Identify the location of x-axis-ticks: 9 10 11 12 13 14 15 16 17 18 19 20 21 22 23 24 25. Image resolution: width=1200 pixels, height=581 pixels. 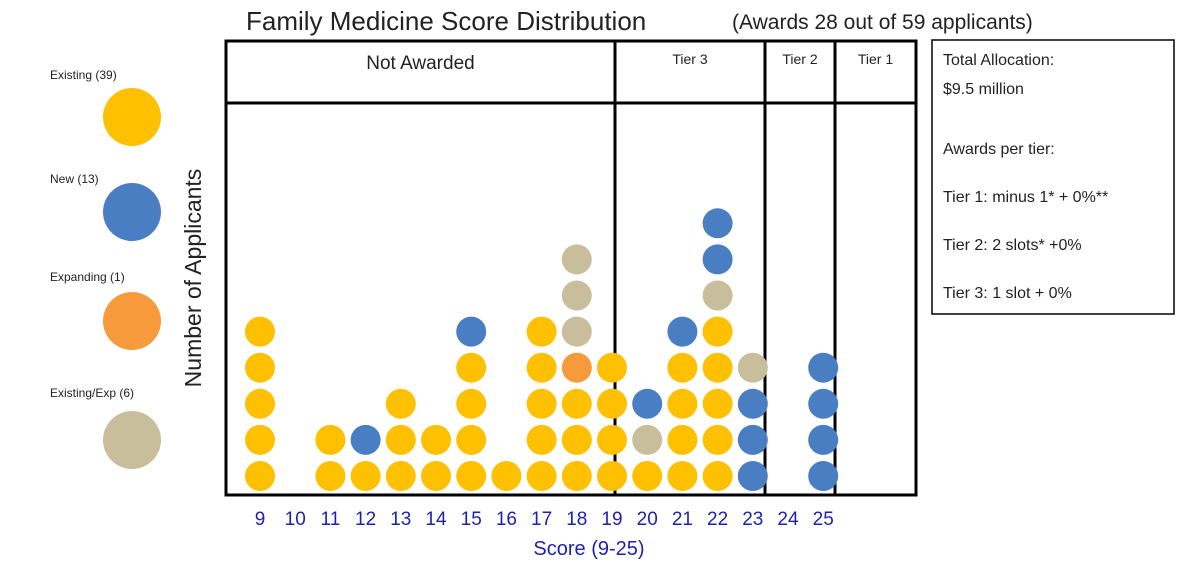
(544, 519).